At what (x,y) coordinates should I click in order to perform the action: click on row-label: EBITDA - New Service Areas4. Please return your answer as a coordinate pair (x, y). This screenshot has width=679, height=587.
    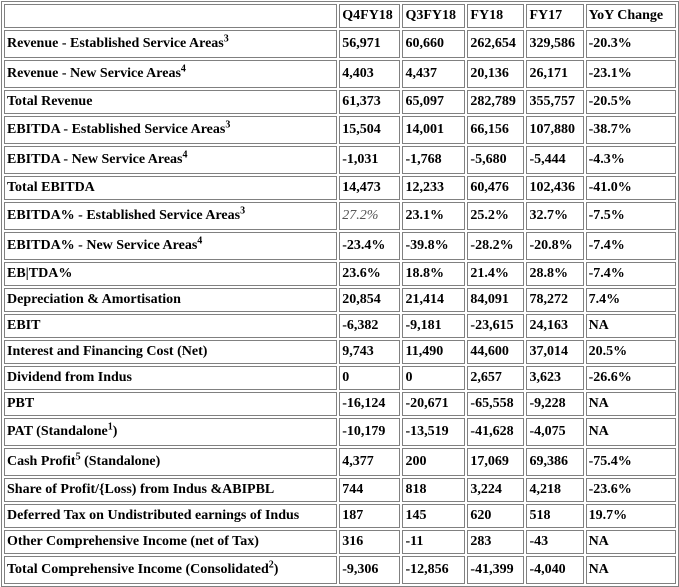
    Looking at the image, I should click on (171, 160).